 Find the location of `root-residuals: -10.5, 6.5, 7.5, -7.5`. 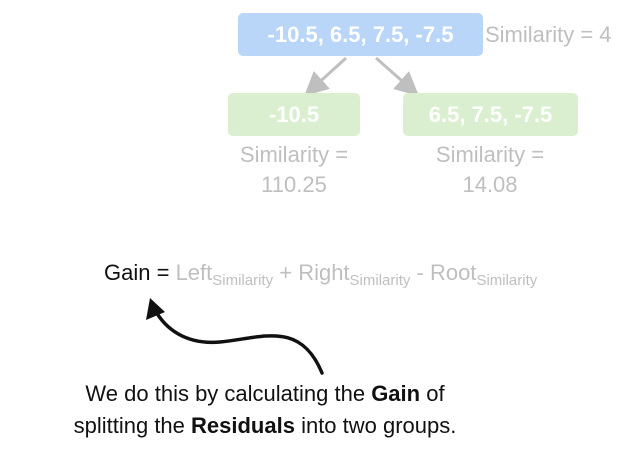

root-residuals: -10.5, 6.5, 7.5, -7.5 is located at coordinates (360, 34).